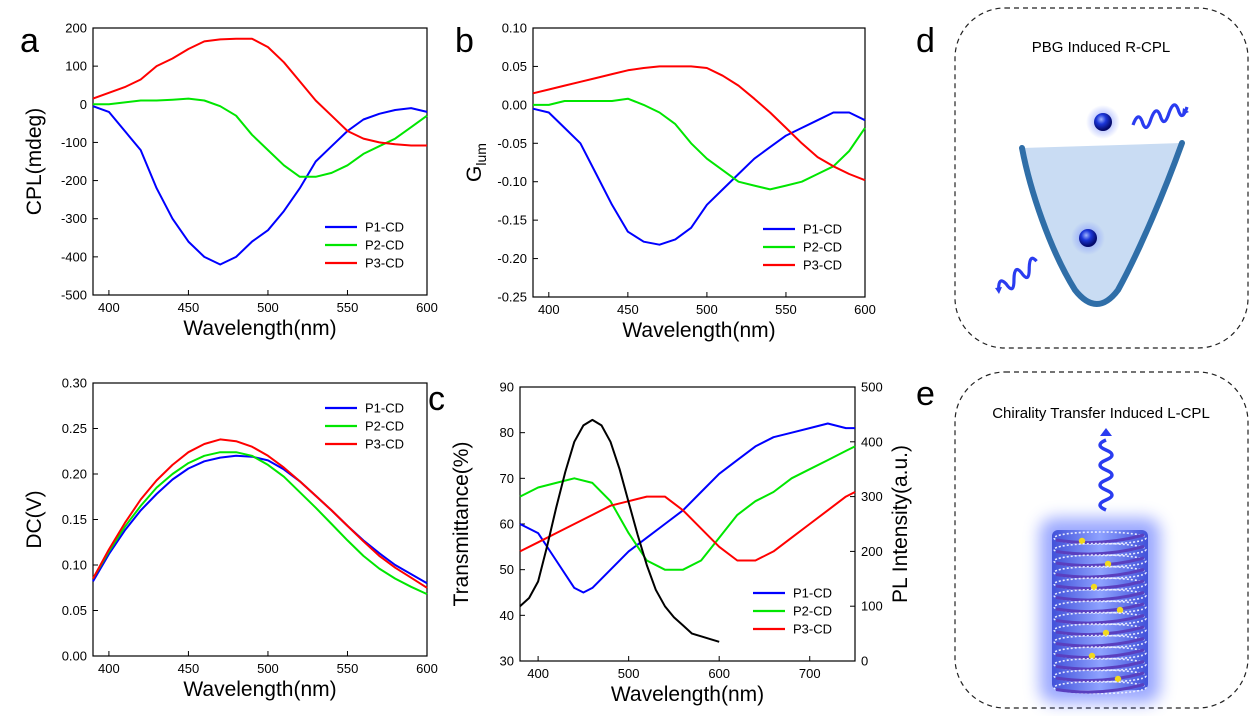  What do you see at coordinates (74, 295) in the screenshot?
I see `y-tick-label: -500` at bounding box center [74, 295].